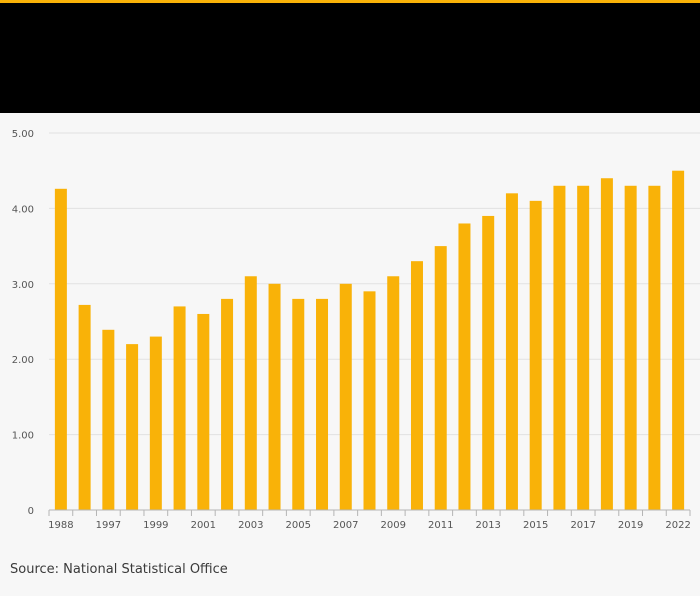  What do you see at coordinates (155, 525) in the screenshot?
I see `x-tick-label: 1999` at bounding box center [155, 525].